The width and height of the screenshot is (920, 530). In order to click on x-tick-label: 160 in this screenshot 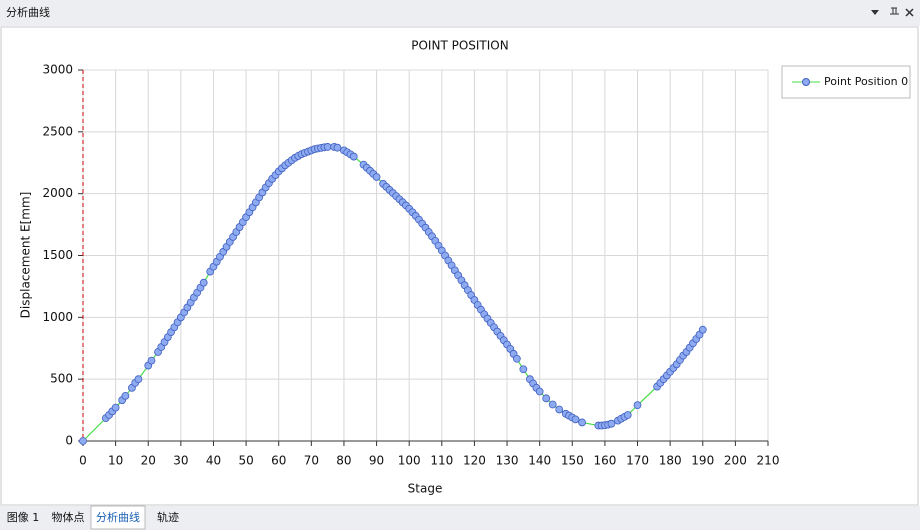, I will do `click(604, 461)`.